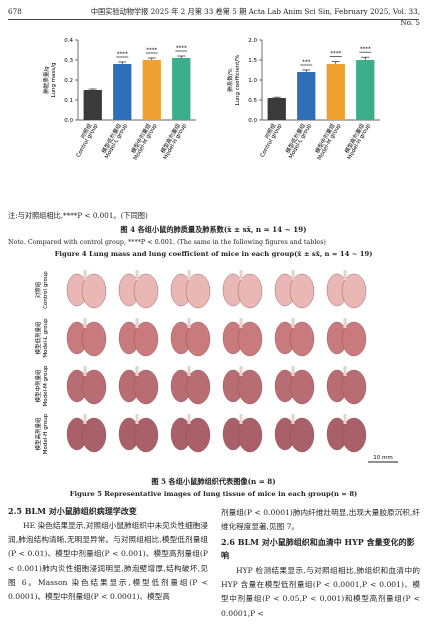 The width and height of the screenshot is (427, 624). What do you see at coordinates (38, 434) in the screenshot?
I see `row-label: 模型高剂量组` at bounding box center [38, 434].